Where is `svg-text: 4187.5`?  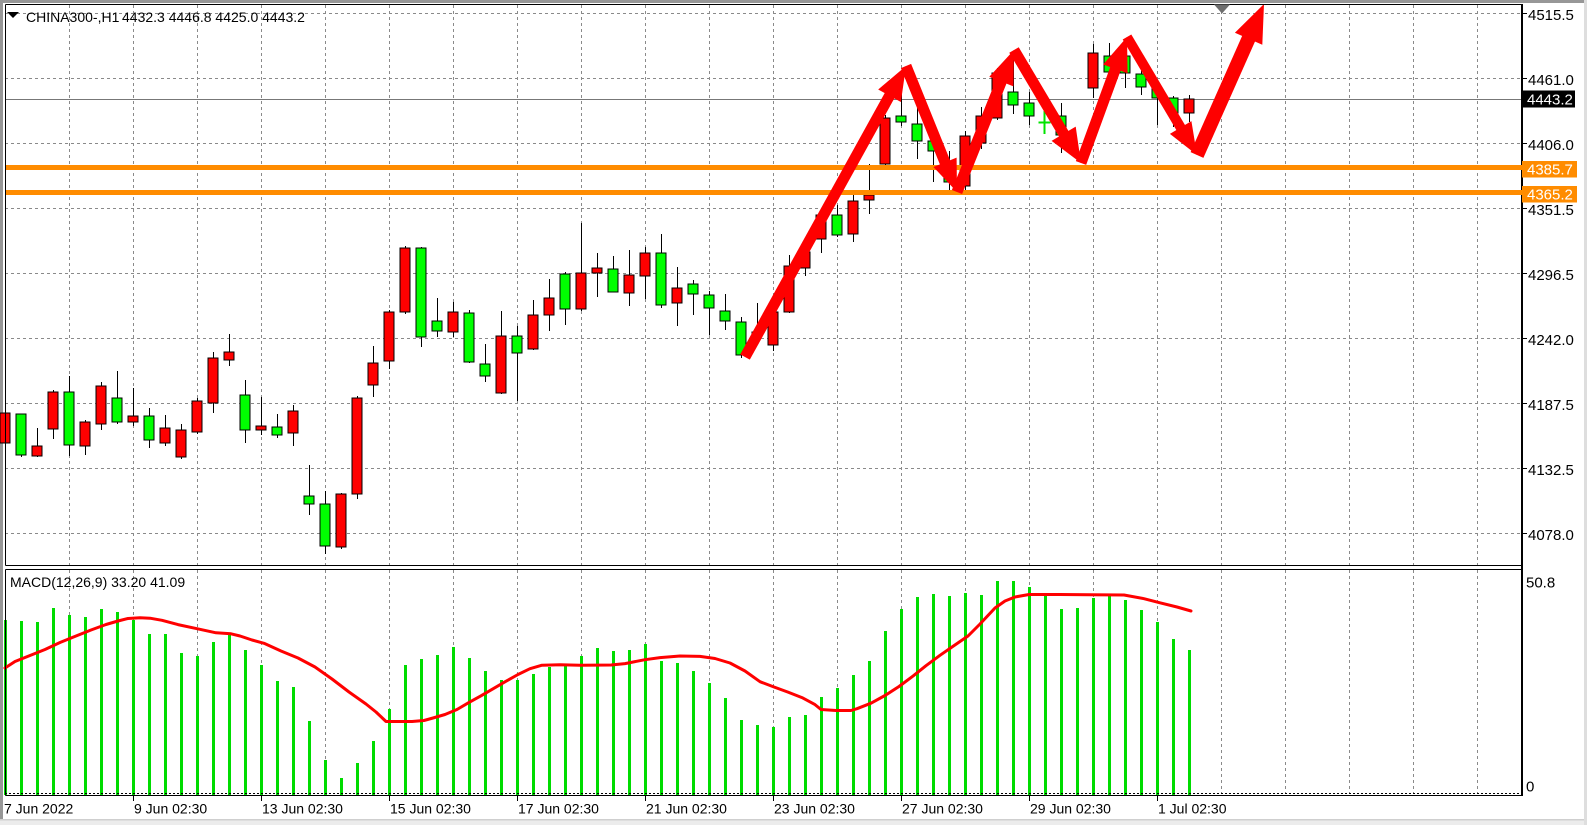
svg-text: 4187.5 is located at coordinates (1551, 405).